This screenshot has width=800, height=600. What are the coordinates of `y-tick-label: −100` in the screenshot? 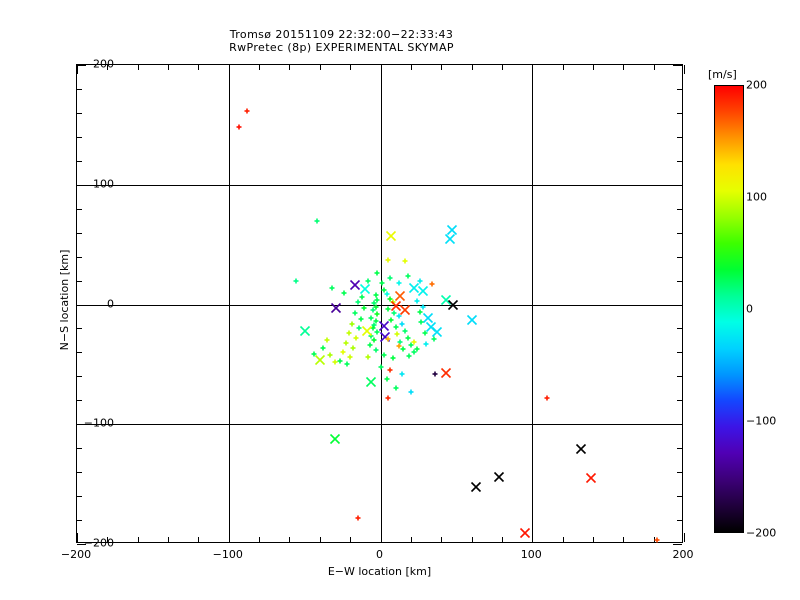 It's located at (98, 423).